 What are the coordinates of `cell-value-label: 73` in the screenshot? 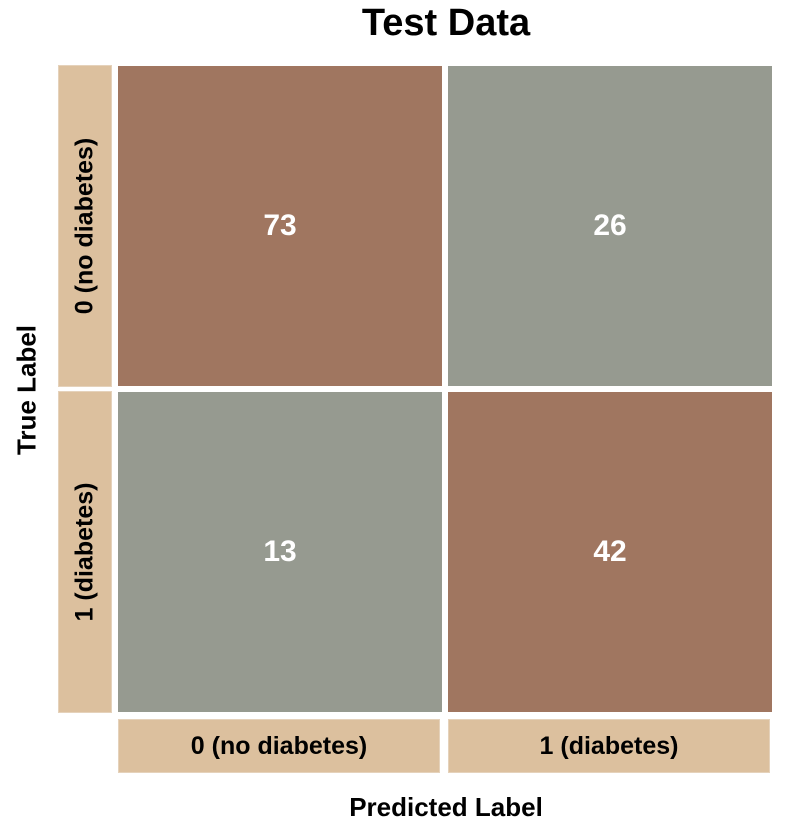 It's located at (280, 225).